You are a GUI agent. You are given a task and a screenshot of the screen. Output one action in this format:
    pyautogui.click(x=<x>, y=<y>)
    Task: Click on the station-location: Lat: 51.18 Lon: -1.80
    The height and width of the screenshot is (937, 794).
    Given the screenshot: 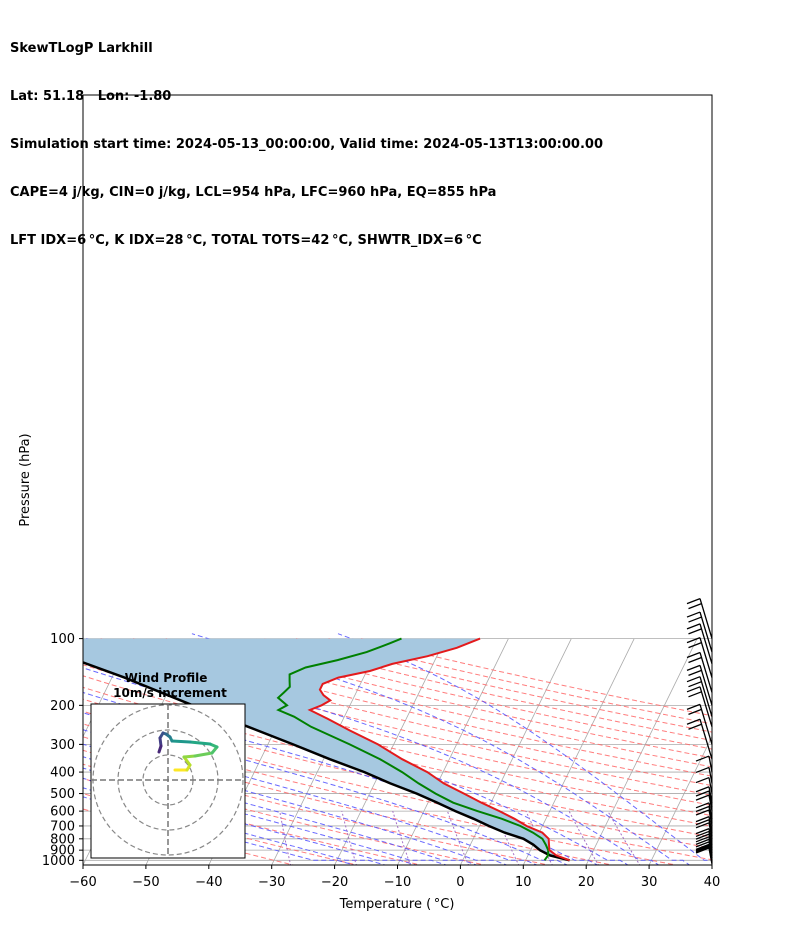 What is the action you would take?
    pyautogui.click(x=91, y=96)
    